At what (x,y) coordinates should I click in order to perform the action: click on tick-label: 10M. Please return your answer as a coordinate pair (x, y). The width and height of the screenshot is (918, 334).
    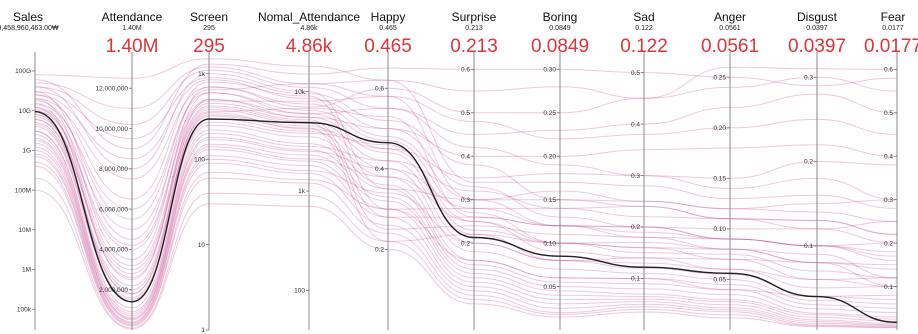
    Looking at the image, I should click on (24, 230).